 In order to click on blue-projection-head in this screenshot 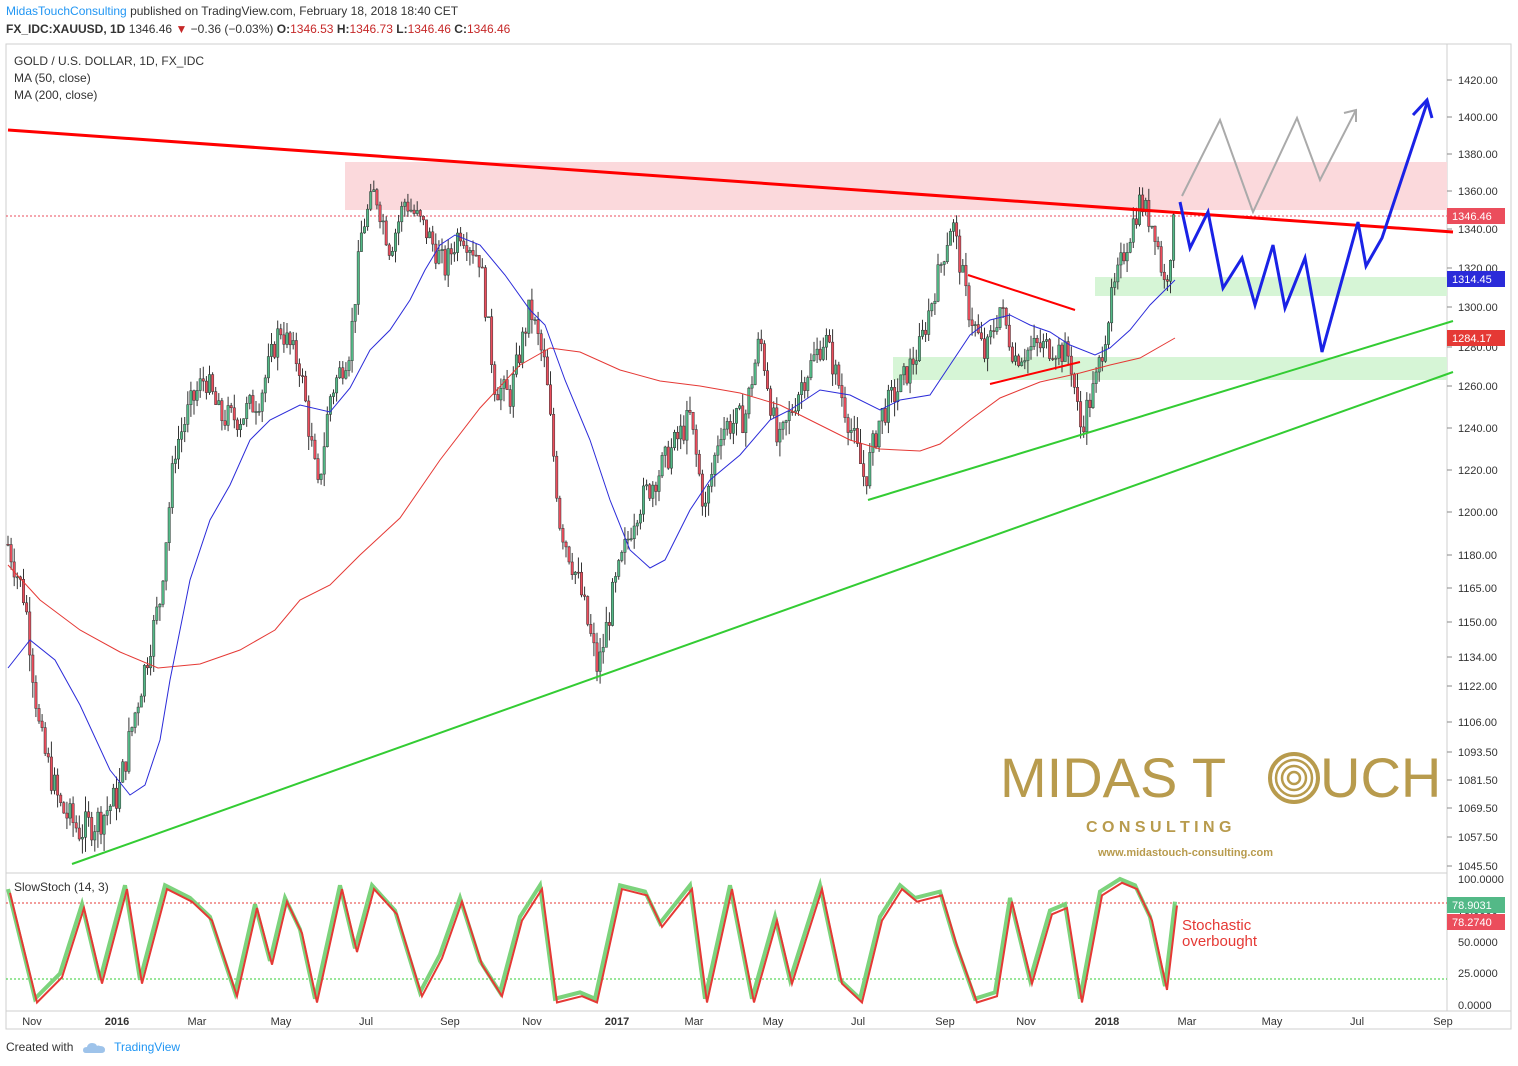, I will do `click(1422, 108)`.